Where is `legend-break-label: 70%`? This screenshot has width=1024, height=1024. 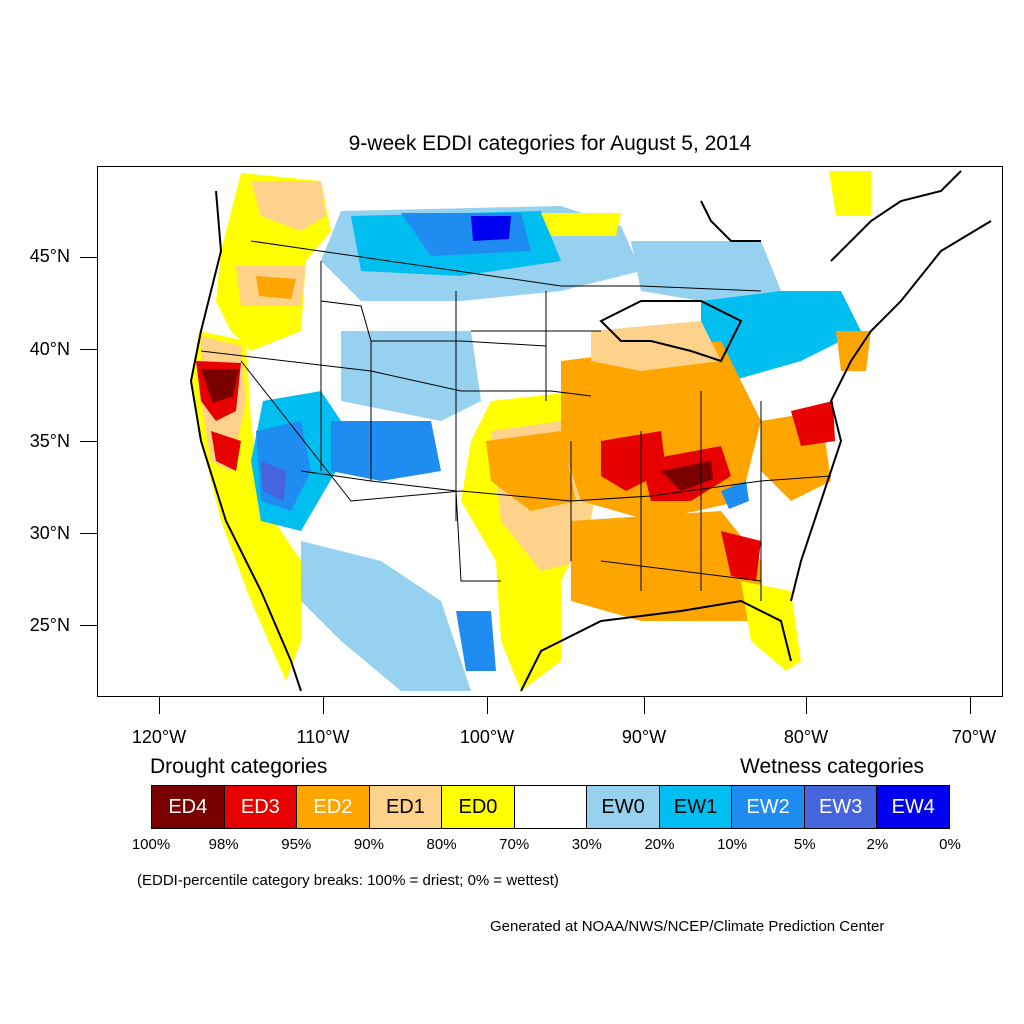 legend-break-label: 70% is located at coordinates (514, 844).